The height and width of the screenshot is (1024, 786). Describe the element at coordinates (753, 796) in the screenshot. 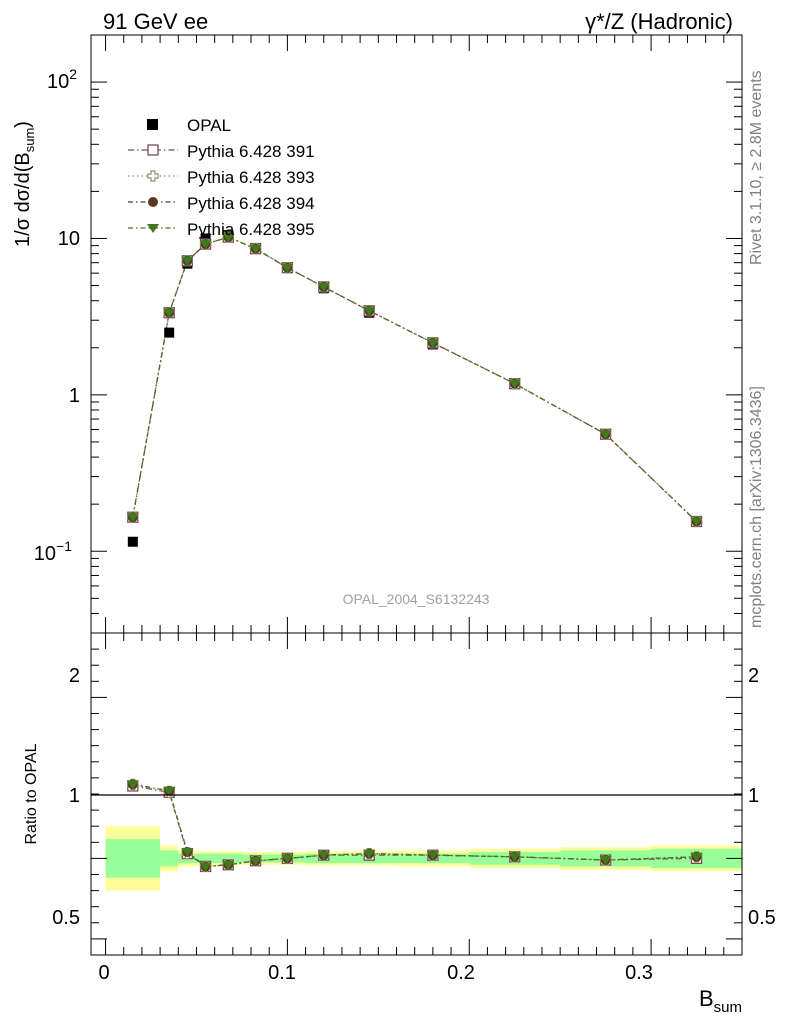

I see `ratio-ytick-right-1: 1` at that location.